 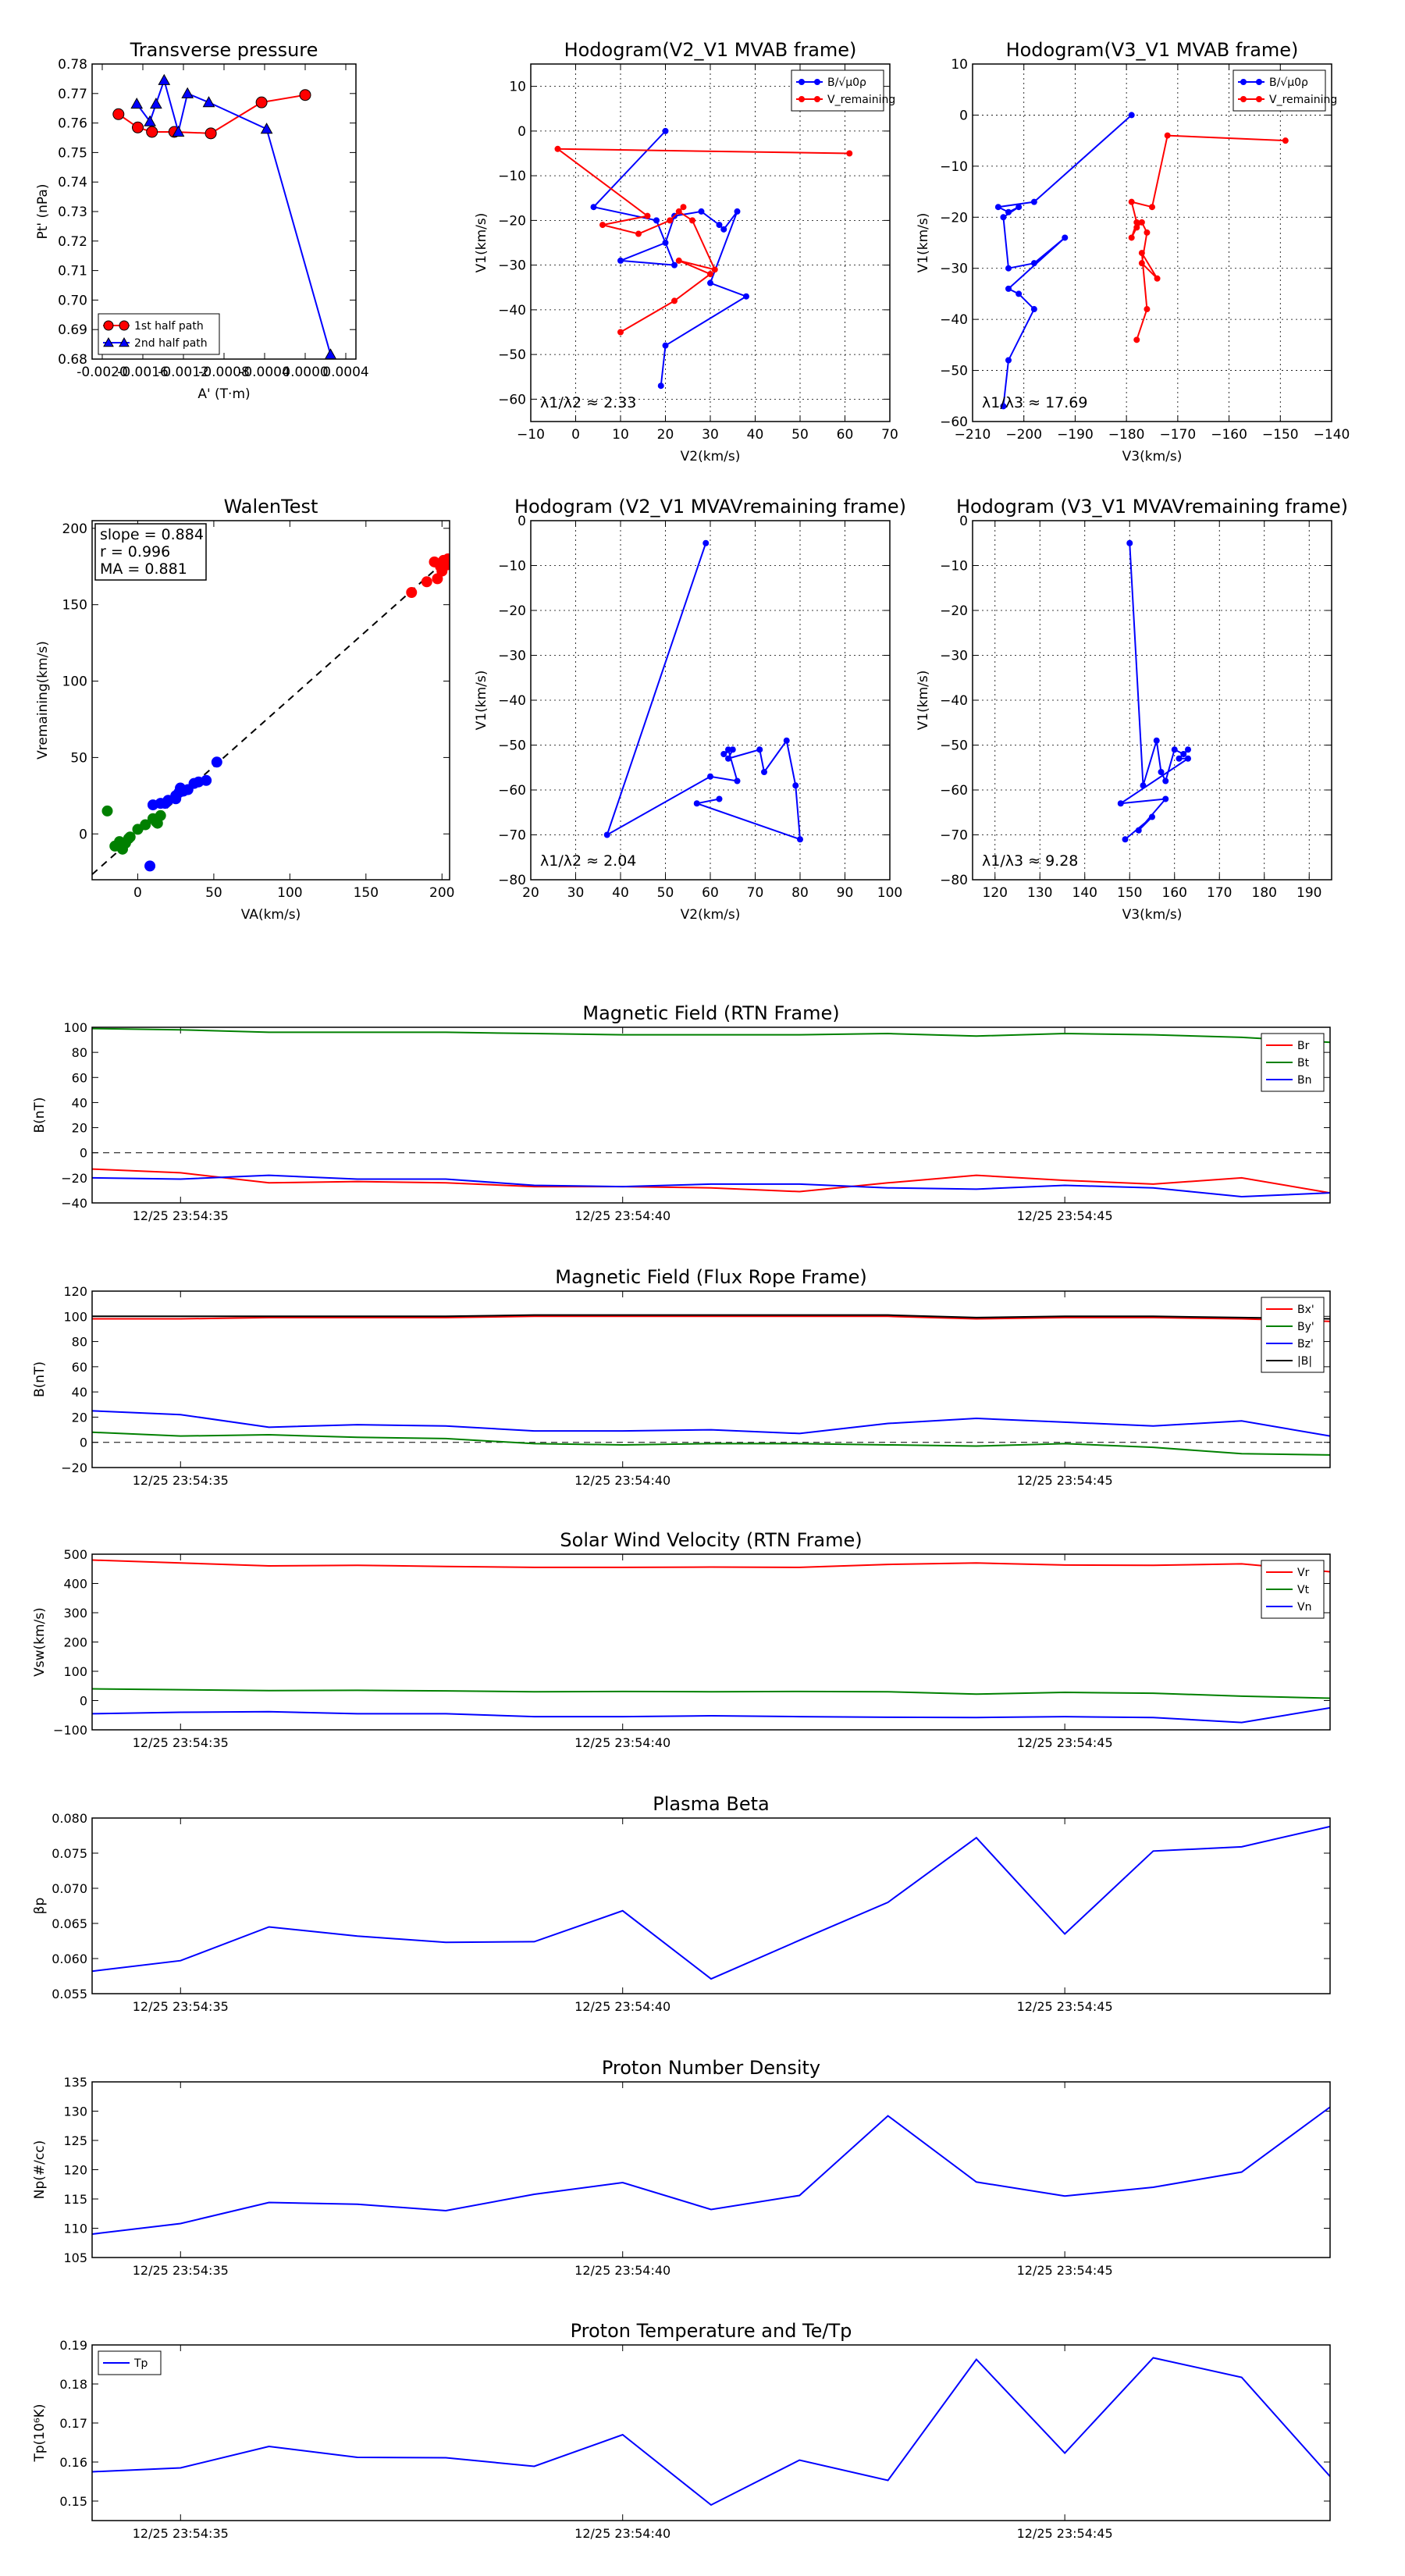 What do you see at coordinates (1034, 402) in the screenshot?
I see `ratio-annotation: λ1/λ3 ≈ 17.69` at bounding box center [1034, 402].